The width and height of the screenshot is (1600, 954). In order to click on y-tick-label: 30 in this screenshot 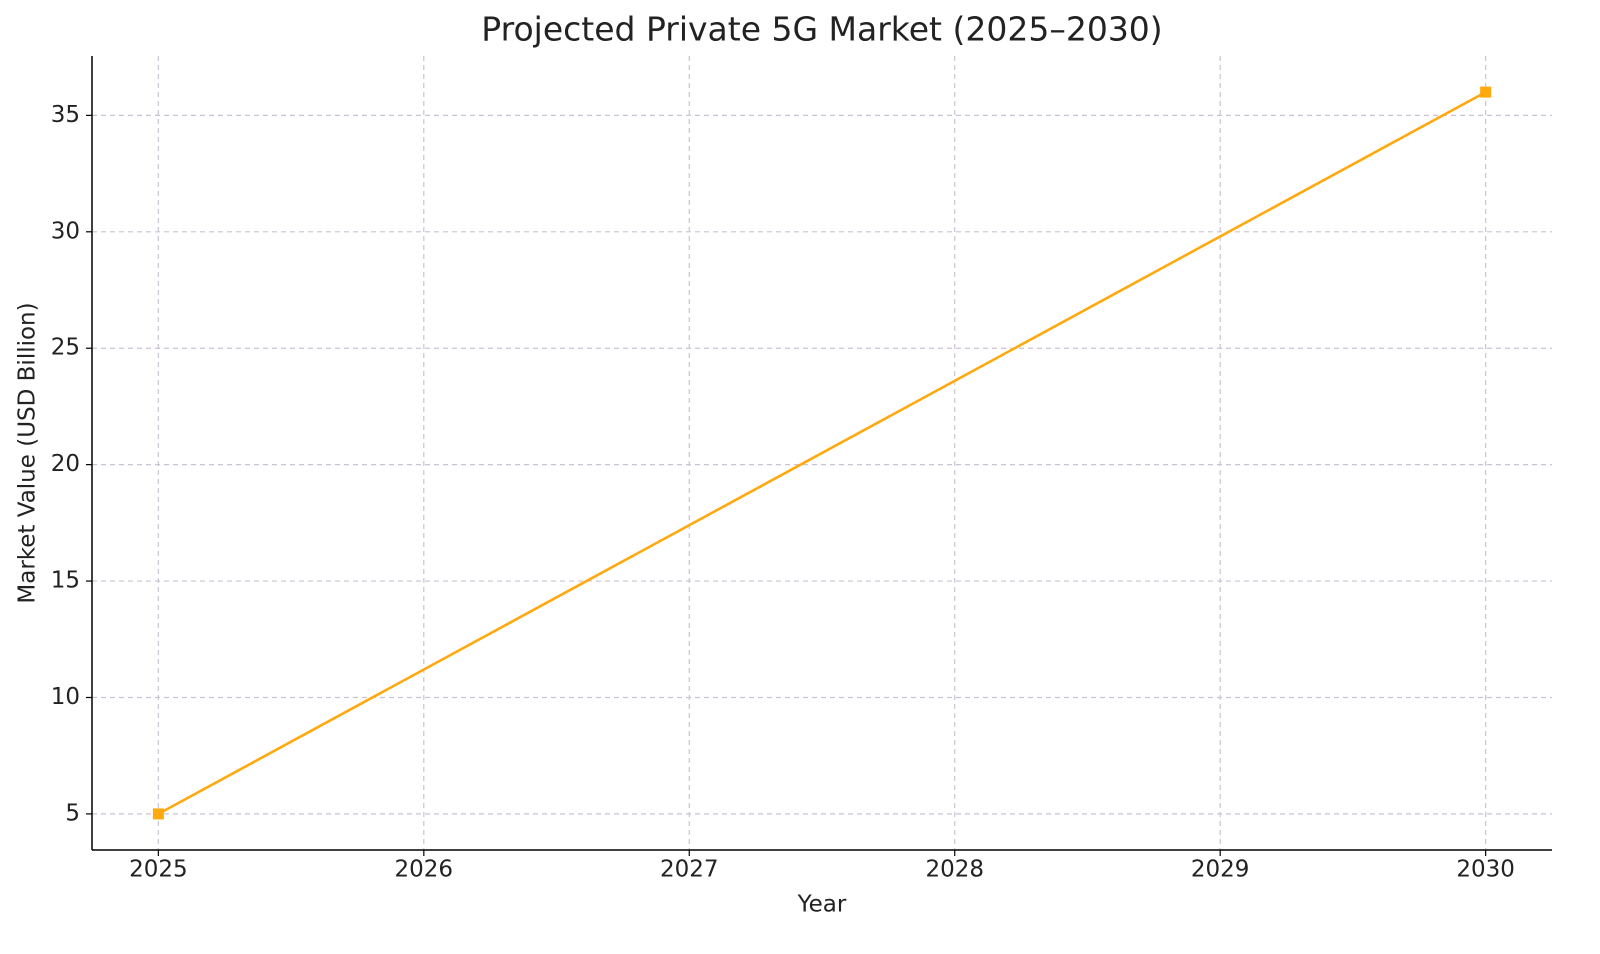, I will do `click(65, 231)`.